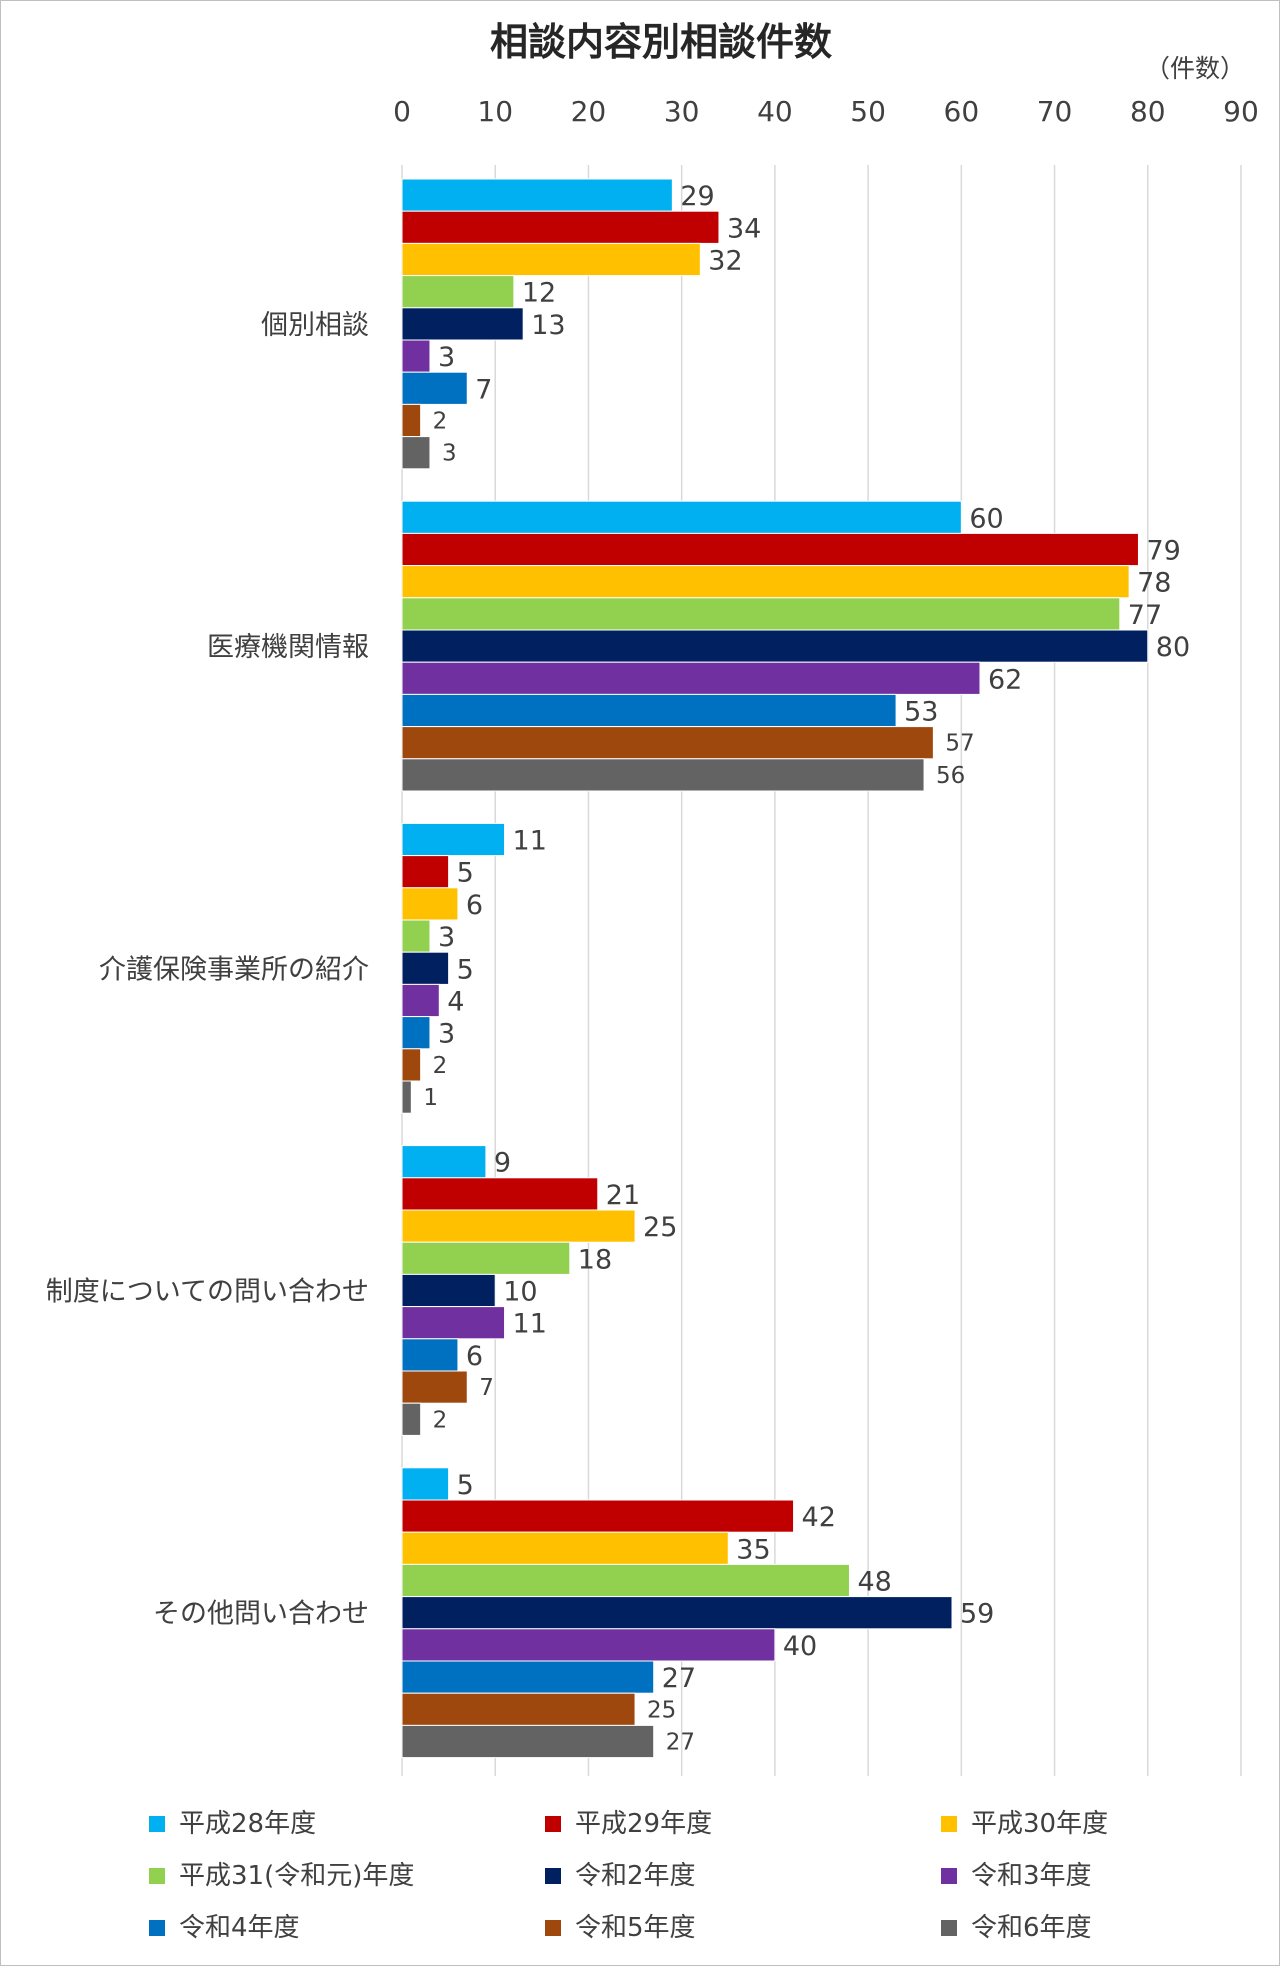  What do you see at coordinates (635, 1928) in the screenshot?
I see `legend-label: 令和5年度` at bounding box center [635, 1928].